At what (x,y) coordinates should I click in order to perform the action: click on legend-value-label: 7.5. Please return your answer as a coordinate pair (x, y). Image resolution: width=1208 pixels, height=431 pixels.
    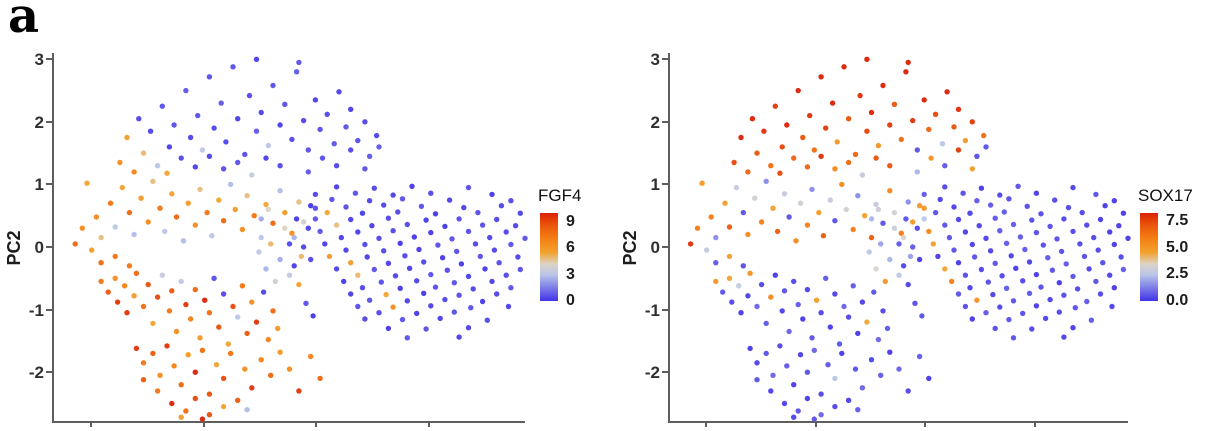
    Looking at the image, I should click on (1177, 221).